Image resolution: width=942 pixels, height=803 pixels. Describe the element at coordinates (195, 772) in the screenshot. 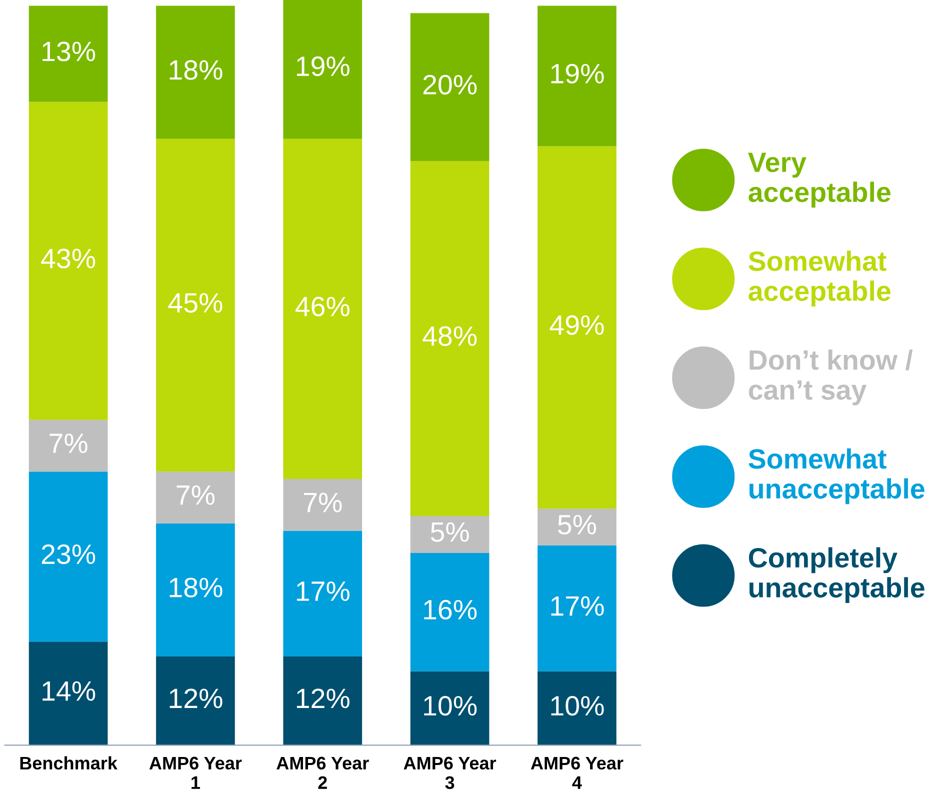

I see `x-tick-label: AMP6 Year 1` at that location.